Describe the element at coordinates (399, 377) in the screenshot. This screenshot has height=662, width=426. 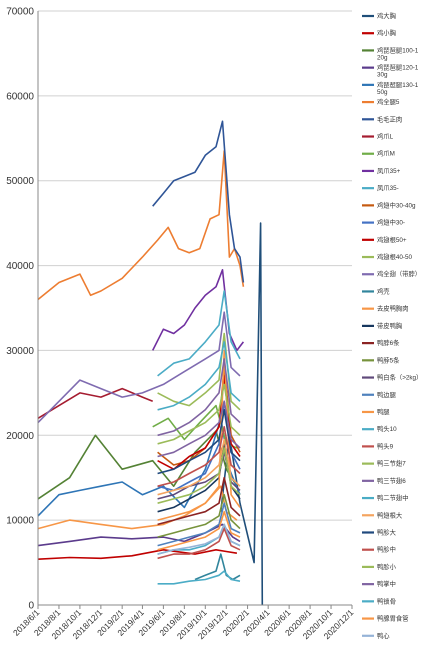
I see `legend-label: 鸭白条（>2kg）` at that location.